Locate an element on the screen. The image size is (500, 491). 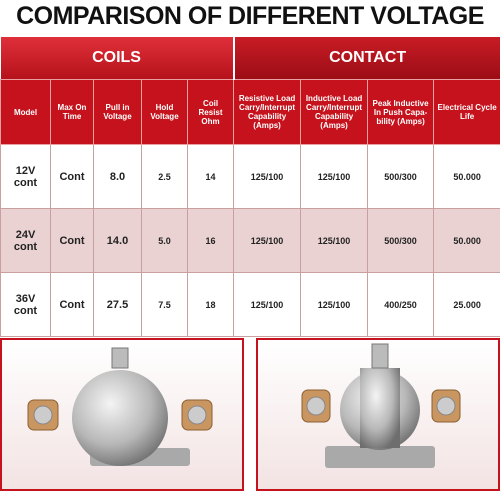
row-header: 12V cont is located at coordinates (25, 176).